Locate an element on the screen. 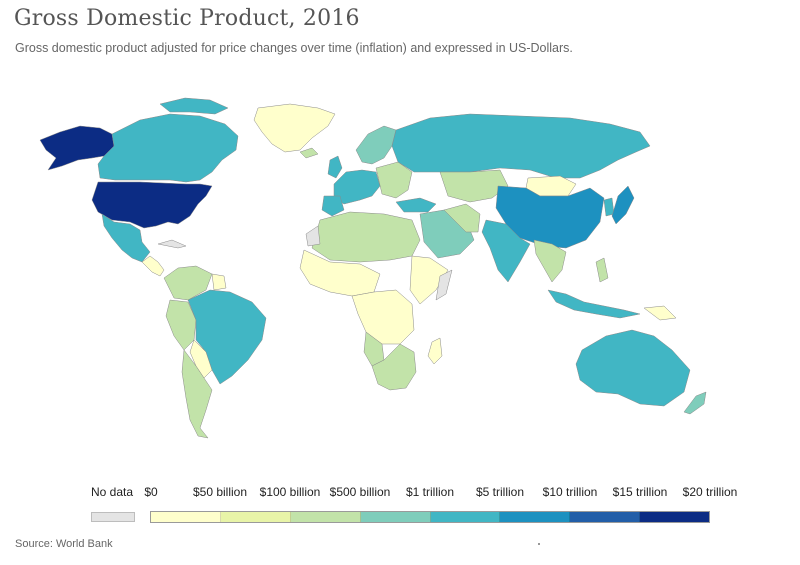  peru is located at coordinates (181, 325).